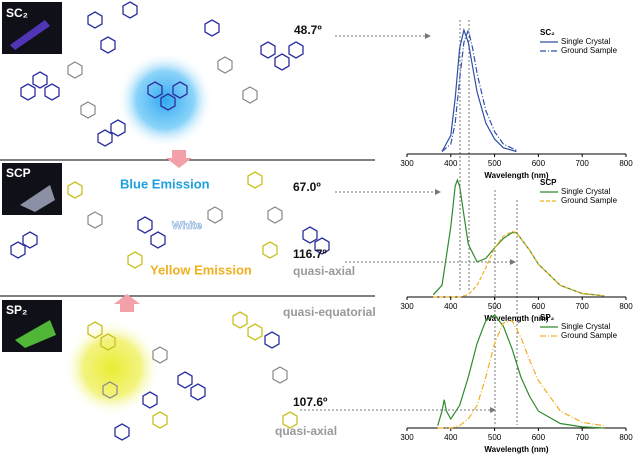  What do you see at coordinates (310, 254) in the screenshot?
I see `angle-label: 116.7º` at bounding box center [310, 254].